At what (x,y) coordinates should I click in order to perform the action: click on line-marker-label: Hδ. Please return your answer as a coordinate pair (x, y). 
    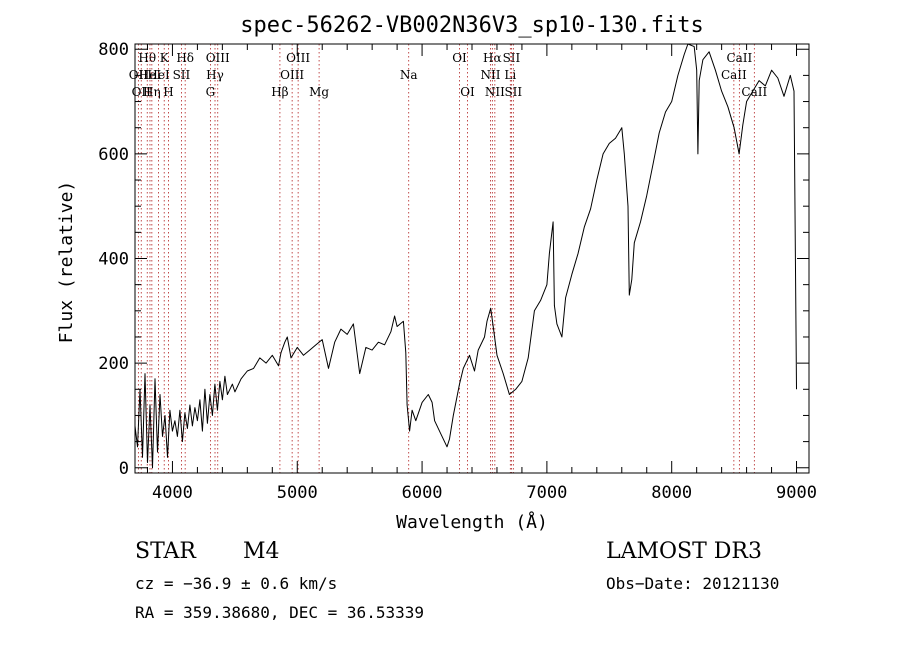
    Looking at the image, I should click on (185, 58).